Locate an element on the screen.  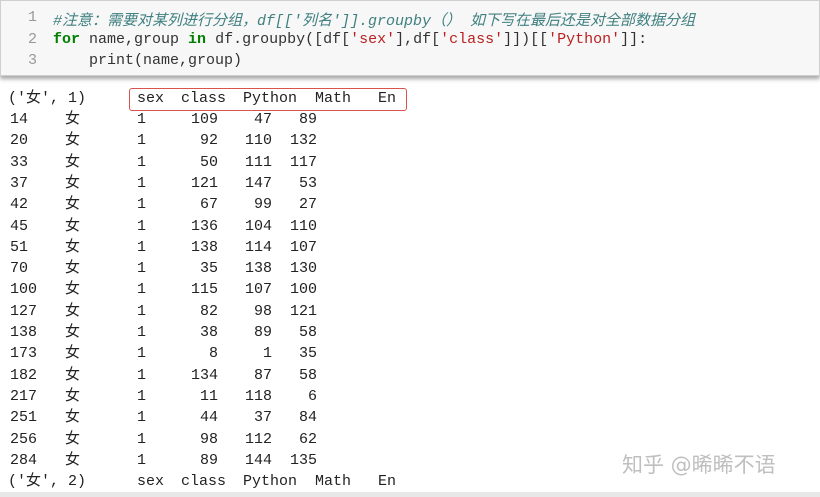
code-token: df.groupby([df[ is located at coordinates (278, 39).